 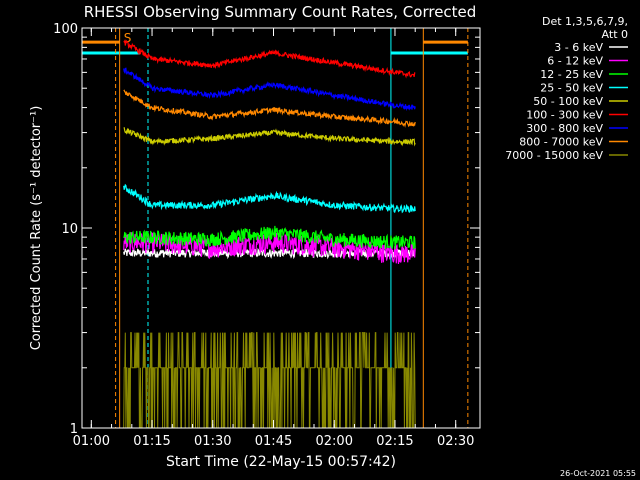 What do you see at coordinates (578, 47) in the screenshot?
I see `legend-label-0: 3 - 6 keV` at bounding box center [578, 47].